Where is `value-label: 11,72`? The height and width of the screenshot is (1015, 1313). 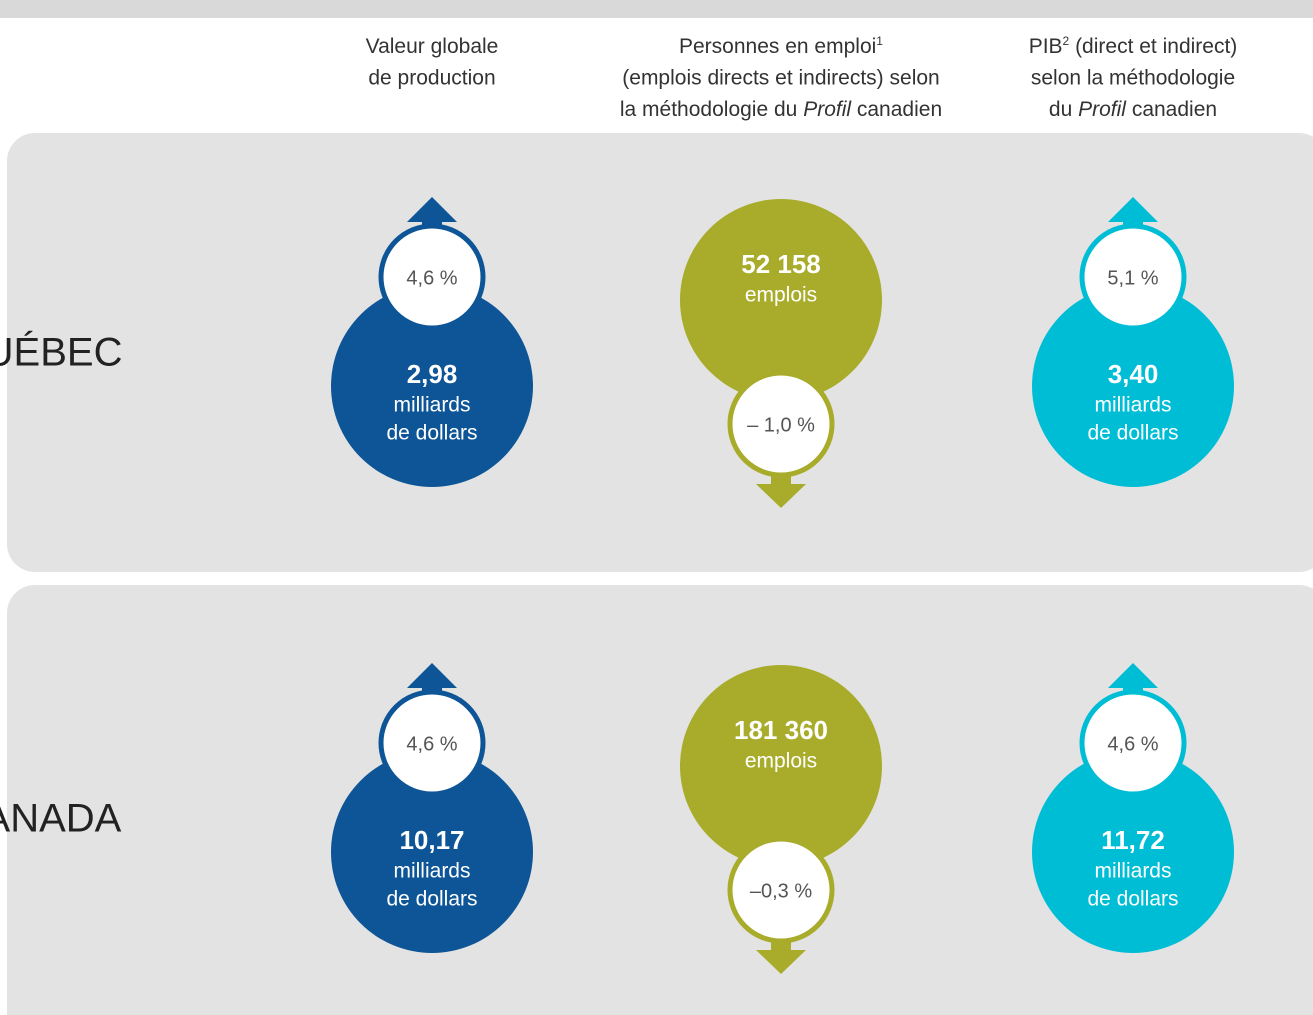
value-label: 11,72 is located at coordinates (1133, 840).